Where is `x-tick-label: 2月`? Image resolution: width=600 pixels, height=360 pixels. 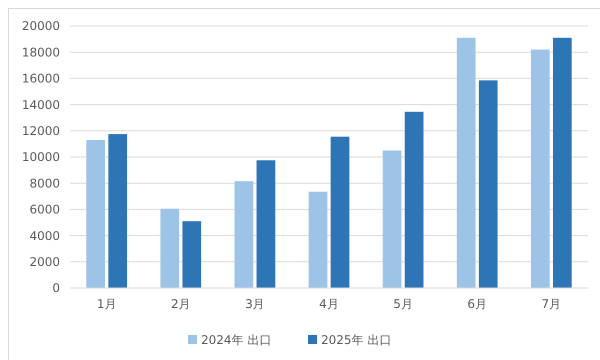
x-tick-label: 2月 is located at coordinates (180, 304).